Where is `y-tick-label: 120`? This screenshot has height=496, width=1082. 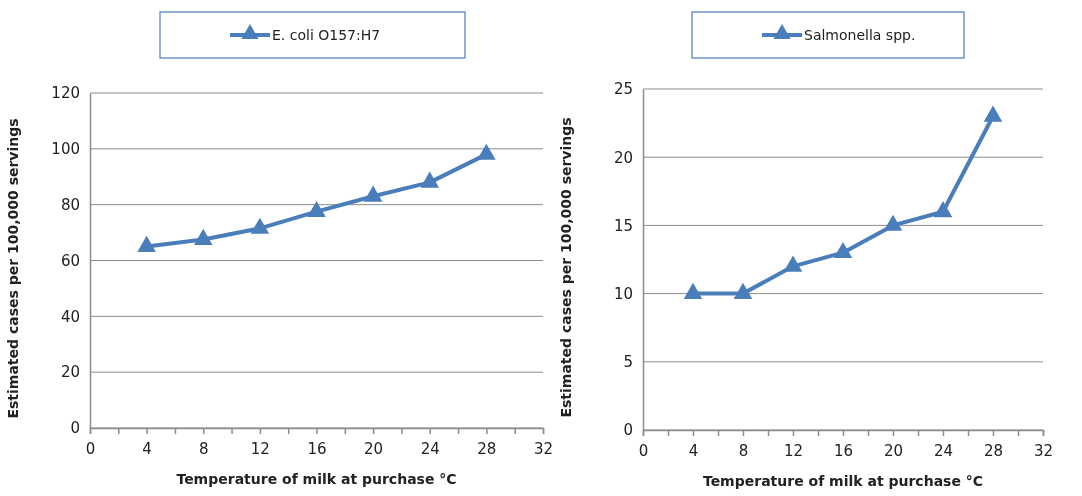
y-tick-label: 120 is located at coordinates (65, 93).